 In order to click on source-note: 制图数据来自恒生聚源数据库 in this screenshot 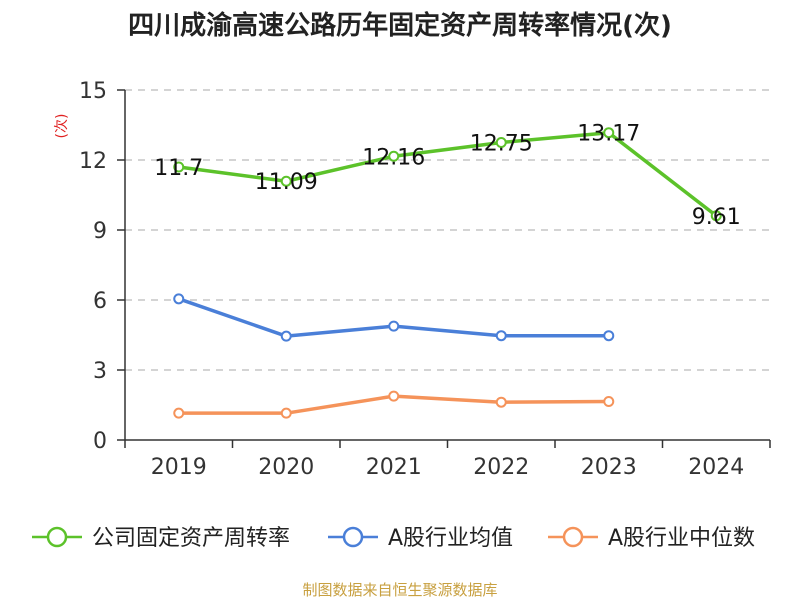, I will do `click(399, 590)`.